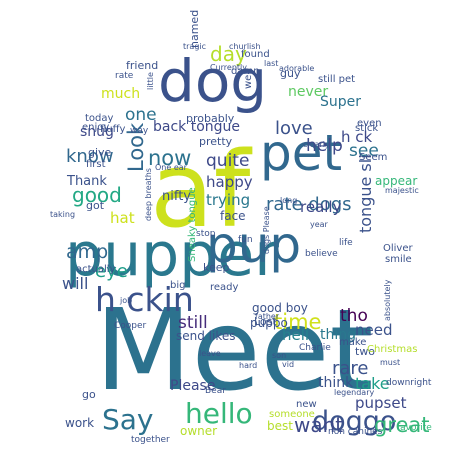 The width and height of the screenshot is (449, 449). Describe the element at coordinates (229, 182) in the screenshot. I see `word: happy` at that location.